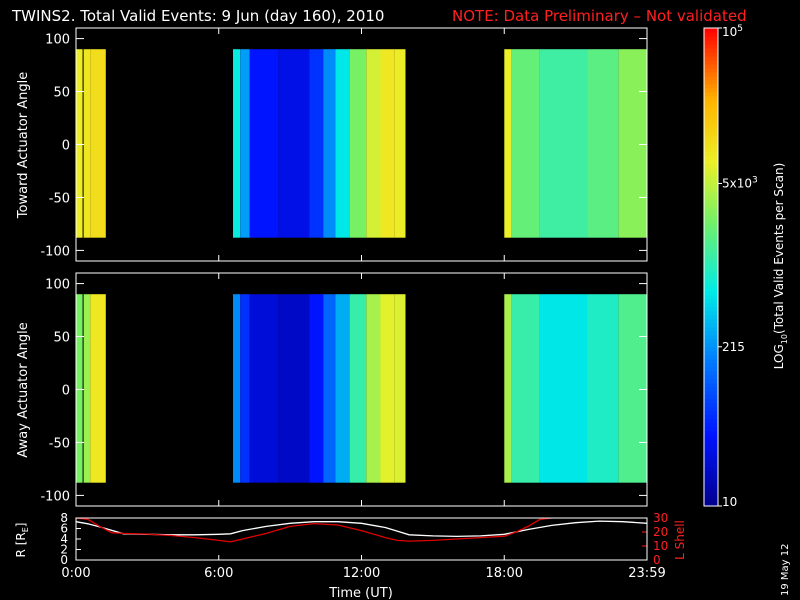 Image resolution: width=800 pixels, height=600 pixels. What do you see at coordinates (680, 540) in the screenshot?
I see `orbit-y2label: L Shell` at bounding box center [680, 540].